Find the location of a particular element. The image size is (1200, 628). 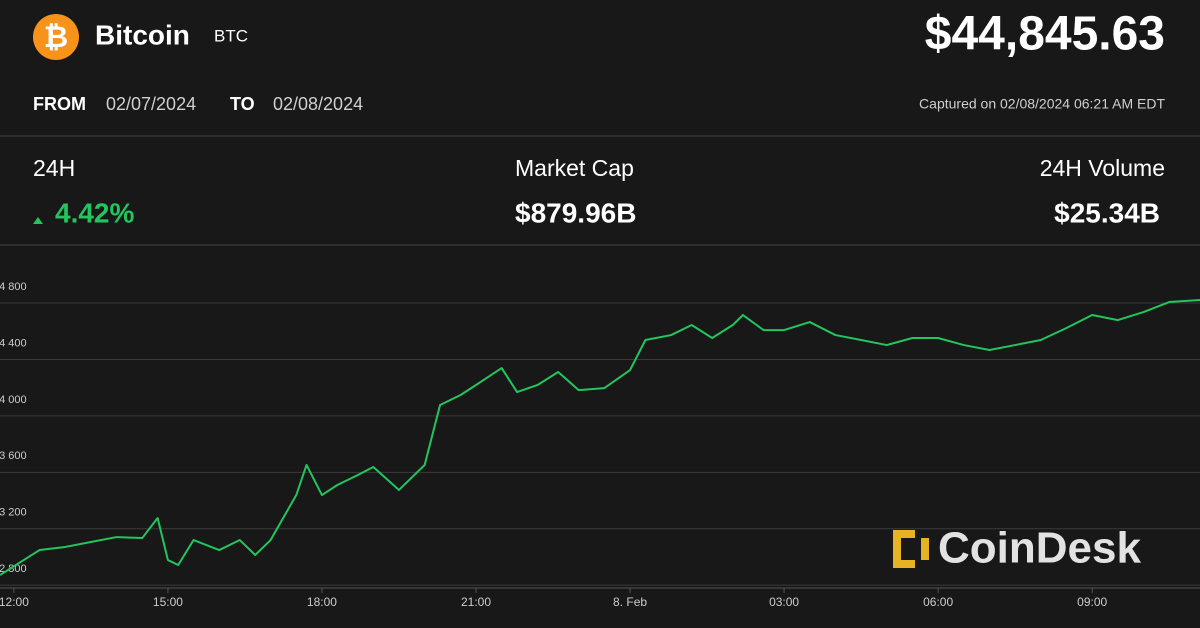

stat-label: 24H Volume is located at coordinates (1102, 168).